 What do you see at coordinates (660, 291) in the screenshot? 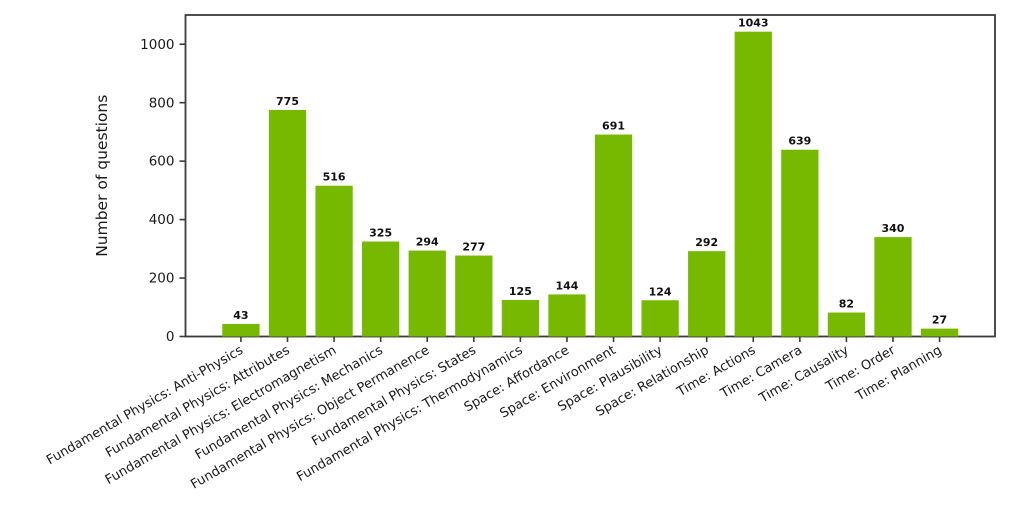
I see `bar-value-label: 124` at bounding box center [660, 291].